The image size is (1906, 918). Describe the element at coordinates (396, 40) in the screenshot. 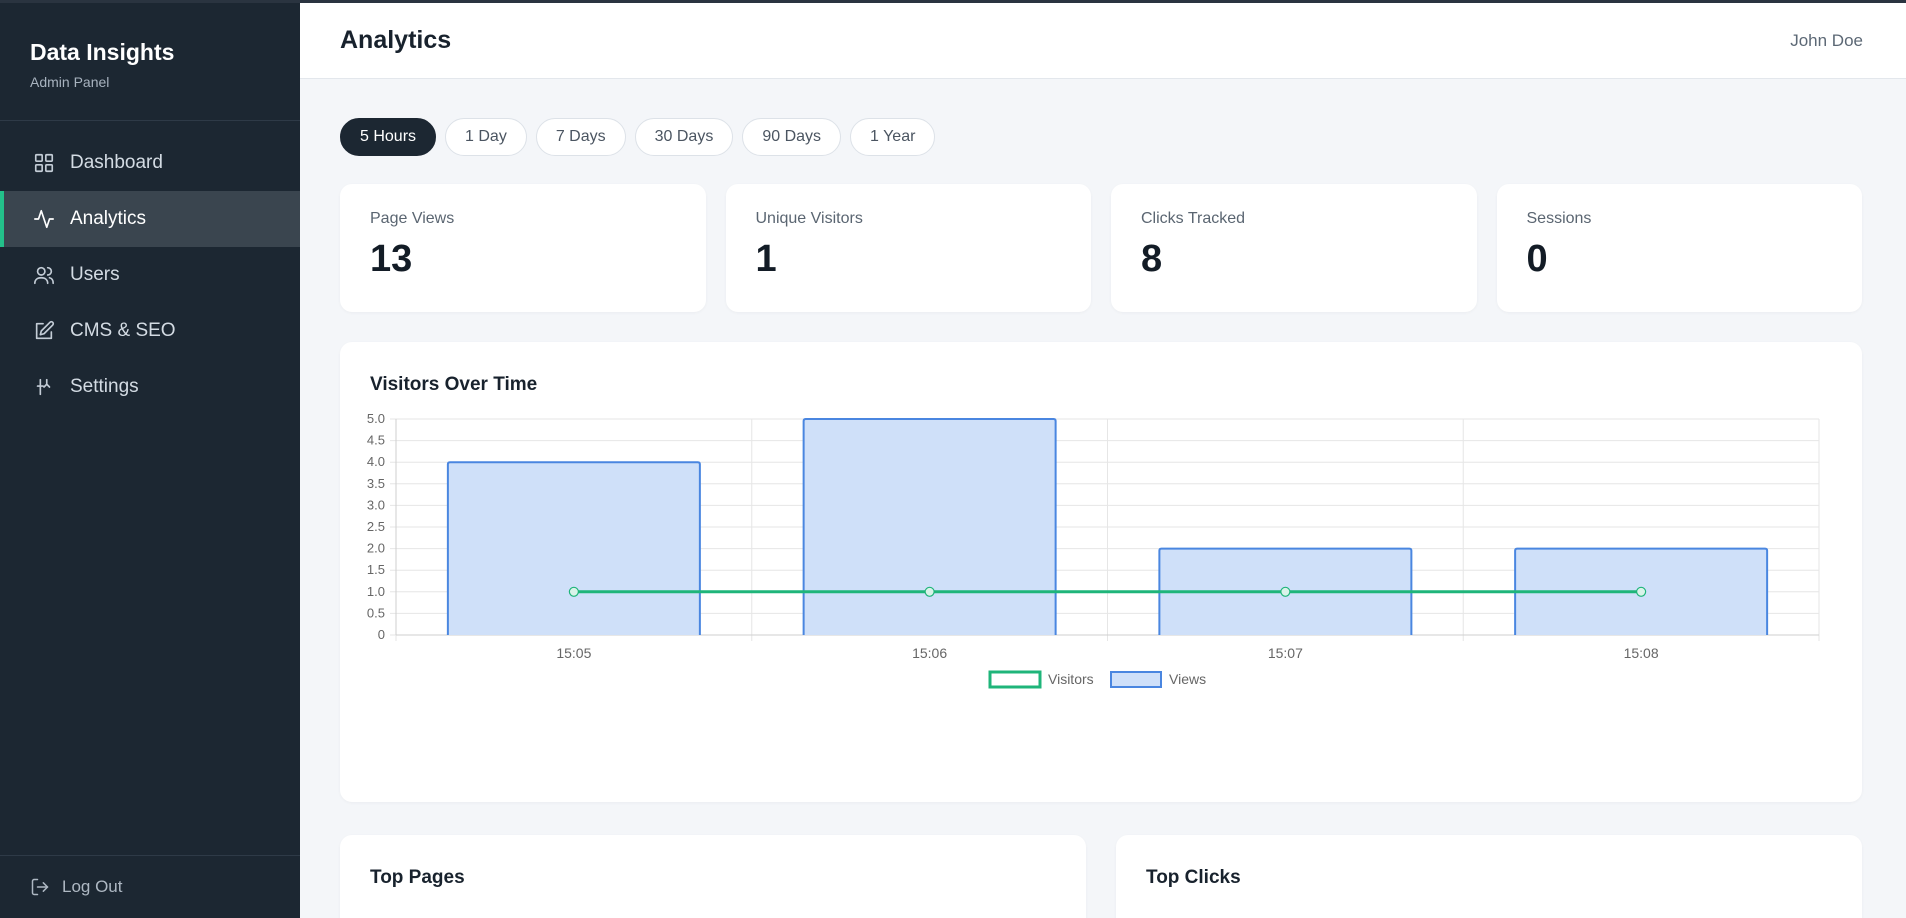

I see `page-title: Analytics` at that location.